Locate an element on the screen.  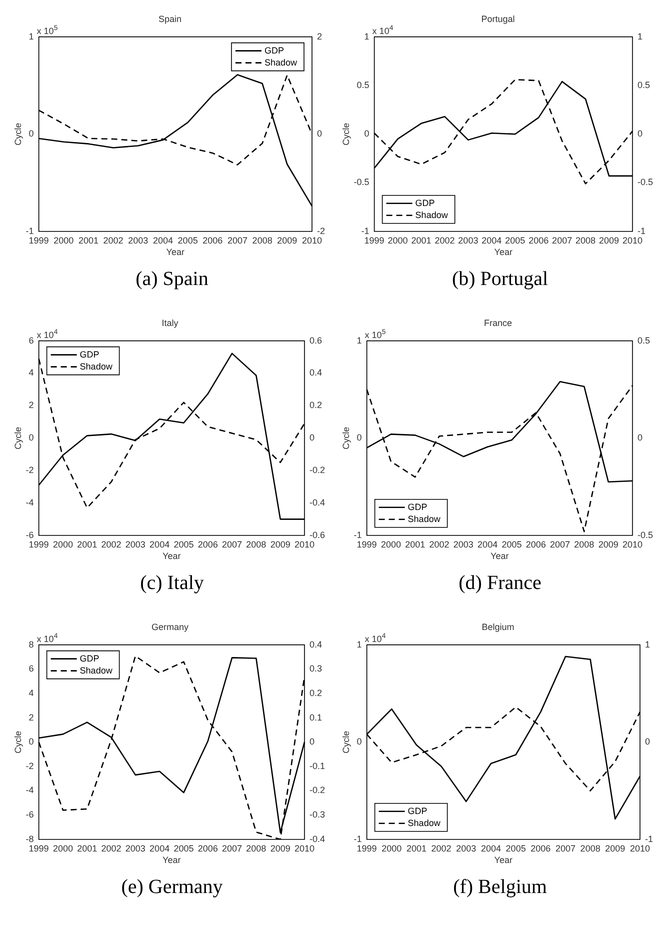
y2-tick-label: 0.4 is located at coordinates (315, 644).